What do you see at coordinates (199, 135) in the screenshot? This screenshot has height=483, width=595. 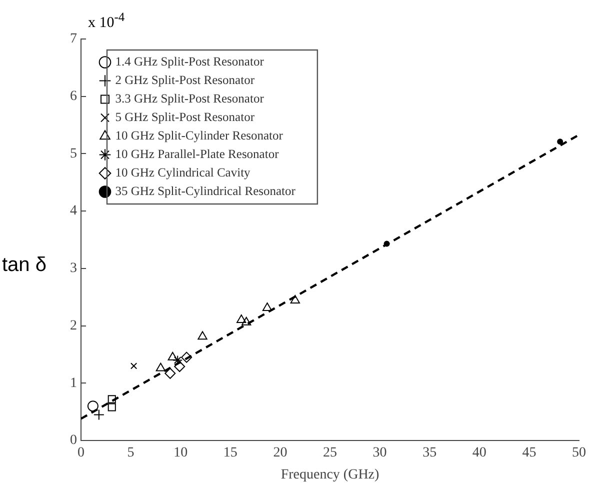 I see `legend-label: 10 GHz Split-Cylinder Resonator` at bounding box center [199, 135].